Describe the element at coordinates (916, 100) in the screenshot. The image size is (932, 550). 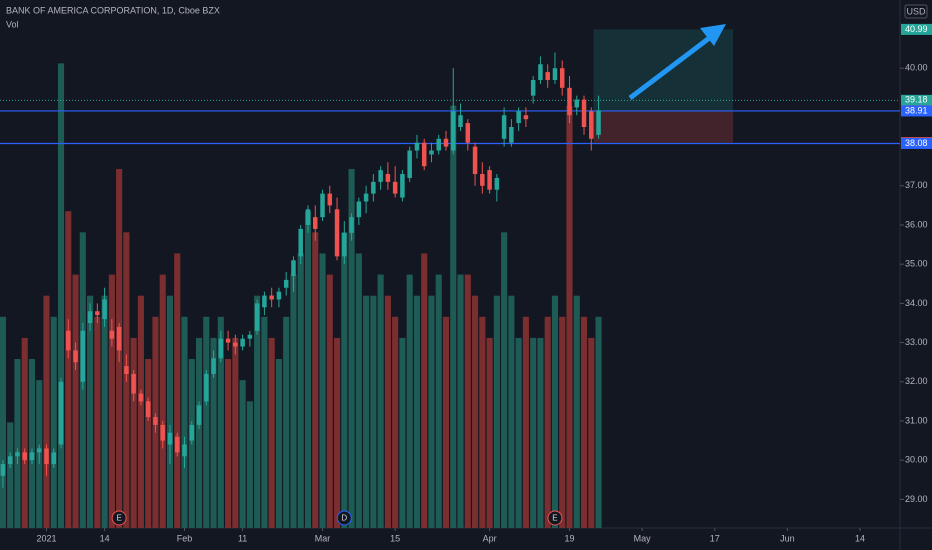
I see `price-tag-label: 39.18` at that location.